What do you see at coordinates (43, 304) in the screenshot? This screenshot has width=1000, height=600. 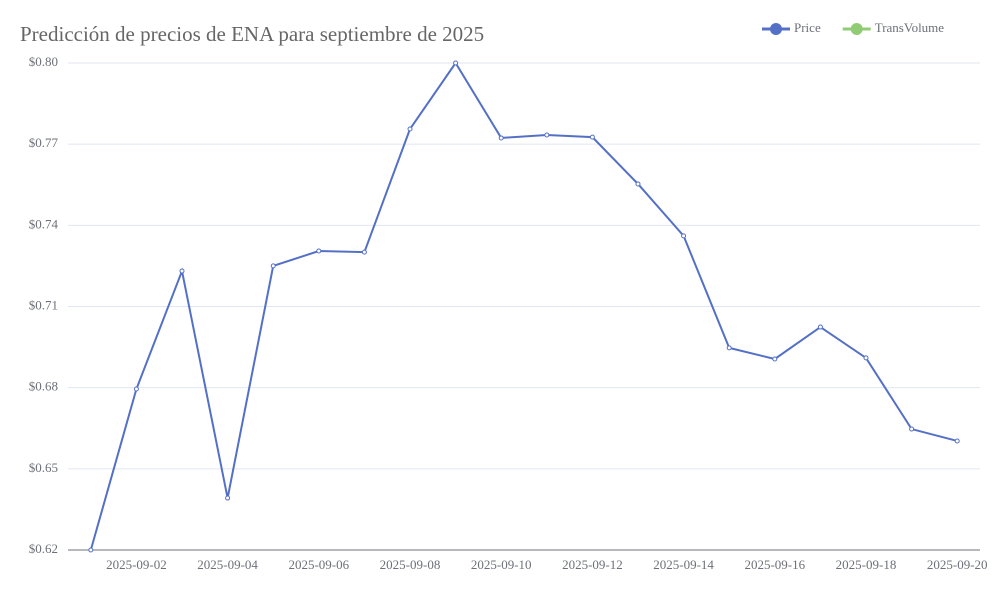 I see `y-tick-label: $0.71` at bounding box center [43, 304].